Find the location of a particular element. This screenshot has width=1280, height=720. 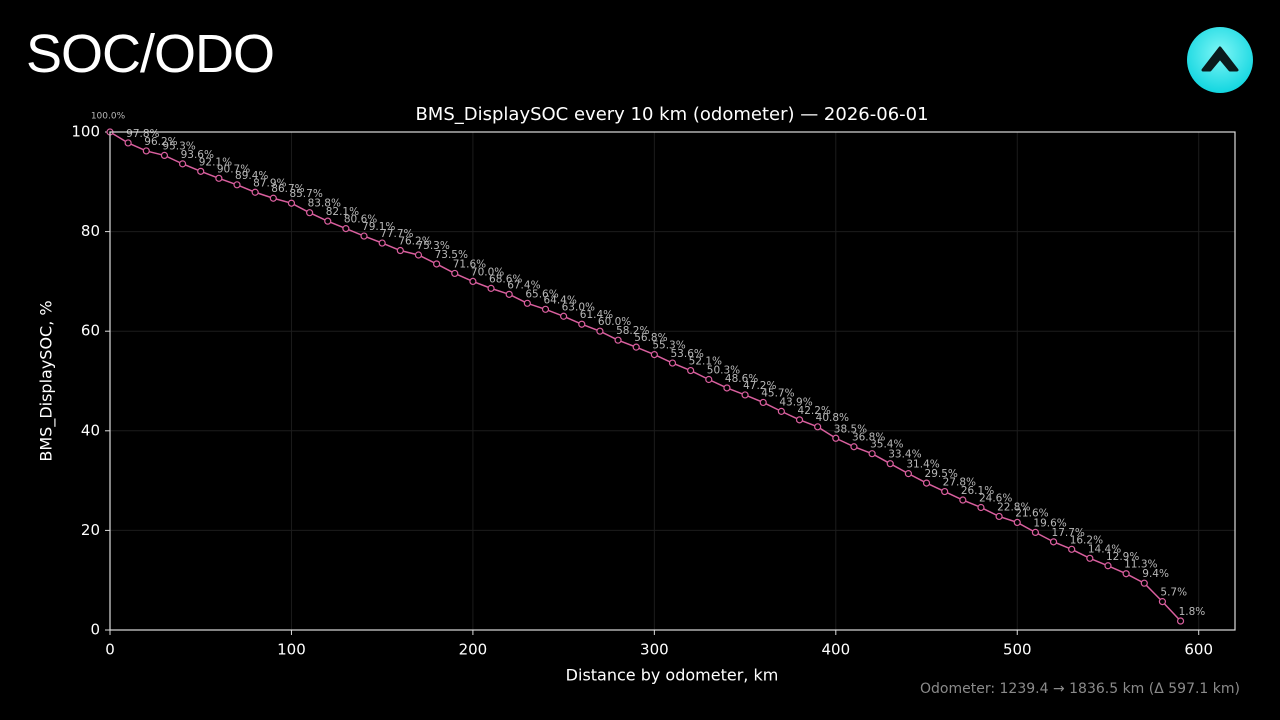

data-label: 85.7% is located at coordinates (305, 194).